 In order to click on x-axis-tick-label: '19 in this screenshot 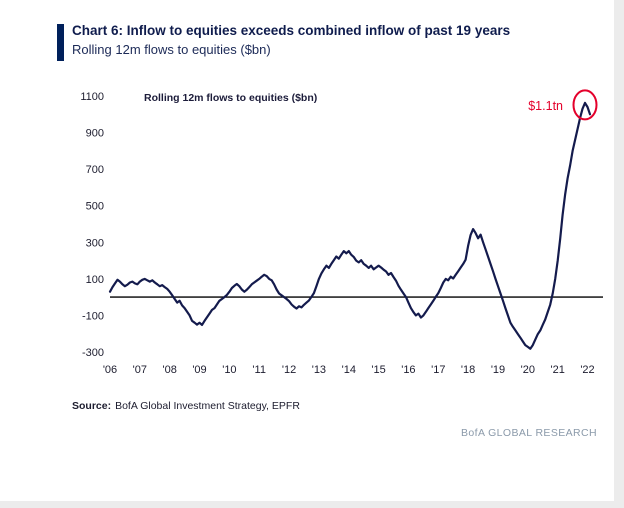, I will do `click(498, 370)`.